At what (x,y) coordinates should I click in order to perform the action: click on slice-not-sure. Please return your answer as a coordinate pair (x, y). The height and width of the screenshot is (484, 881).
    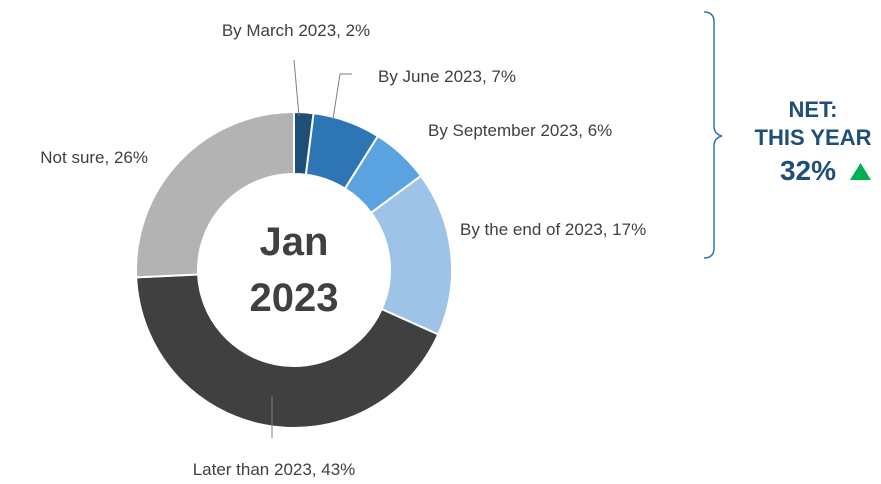
    Looking at the image, I should click on (215, 194).